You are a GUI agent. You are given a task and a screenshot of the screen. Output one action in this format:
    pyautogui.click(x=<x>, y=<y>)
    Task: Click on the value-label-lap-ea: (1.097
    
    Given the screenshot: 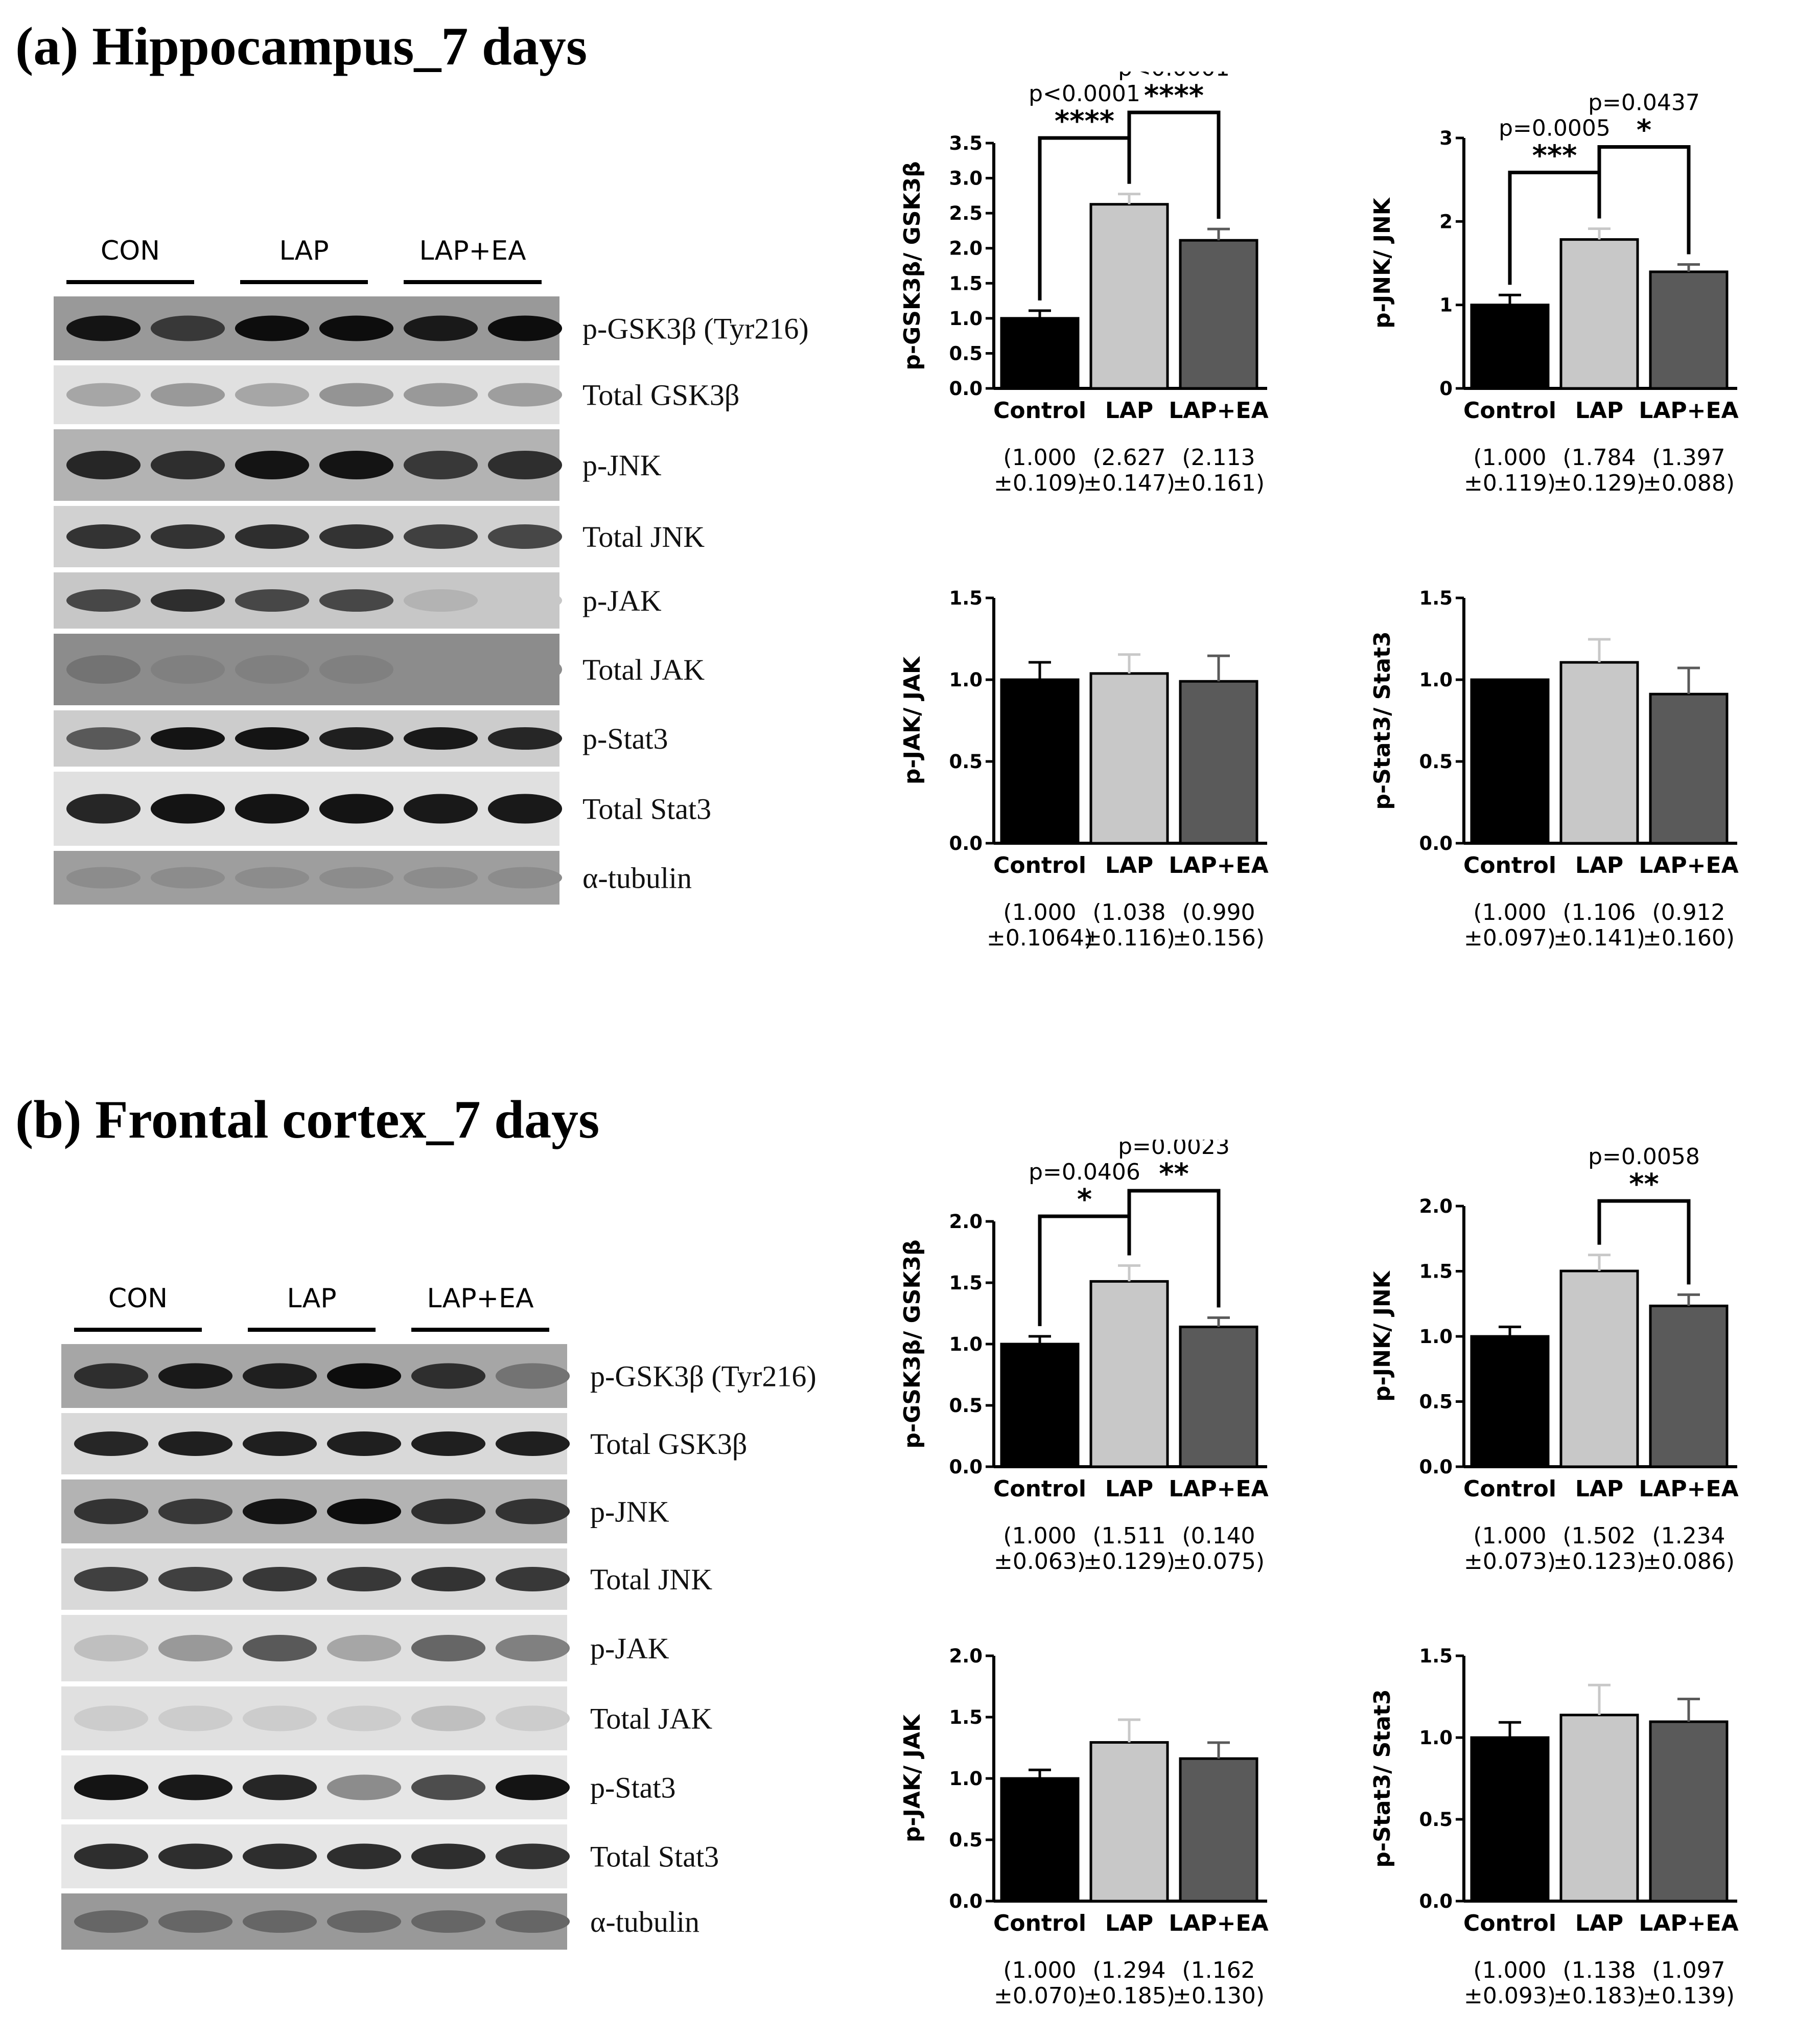 What is the action you would take?
    pyautogui.click(x=1688, y=1970)
    